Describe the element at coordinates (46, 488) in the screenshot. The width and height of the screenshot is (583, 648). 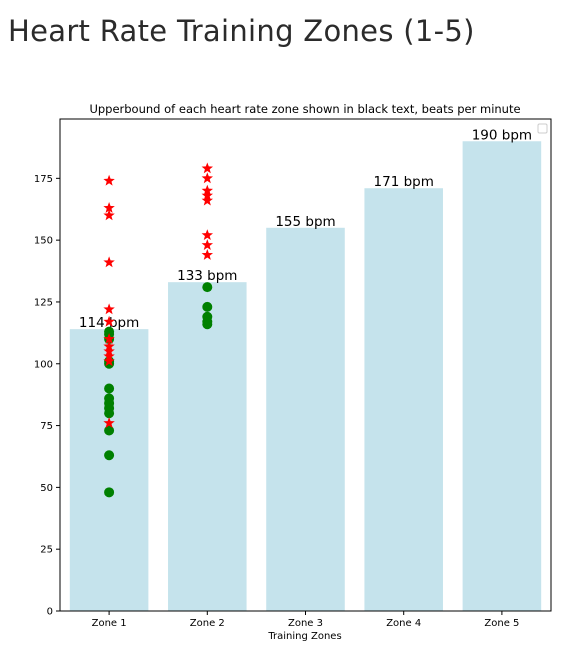
I see `y-tick-label: 50` at that location.